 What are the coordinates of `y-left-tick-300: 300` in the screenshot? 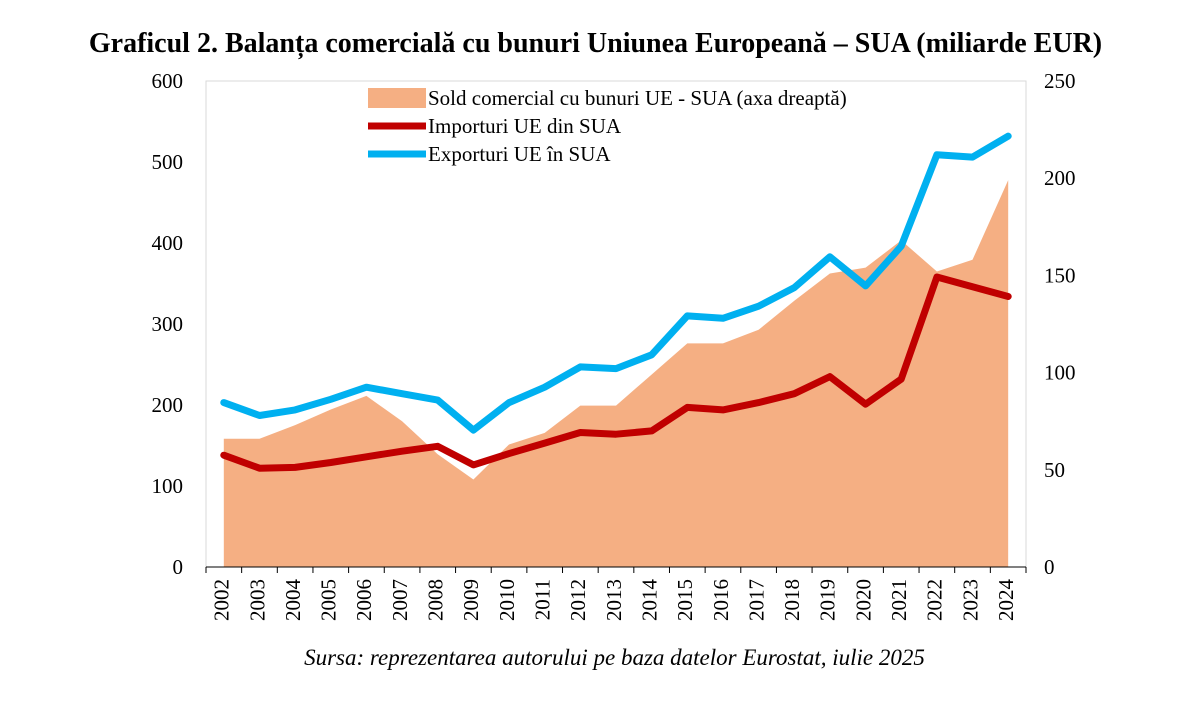 It's located at (168, 324).